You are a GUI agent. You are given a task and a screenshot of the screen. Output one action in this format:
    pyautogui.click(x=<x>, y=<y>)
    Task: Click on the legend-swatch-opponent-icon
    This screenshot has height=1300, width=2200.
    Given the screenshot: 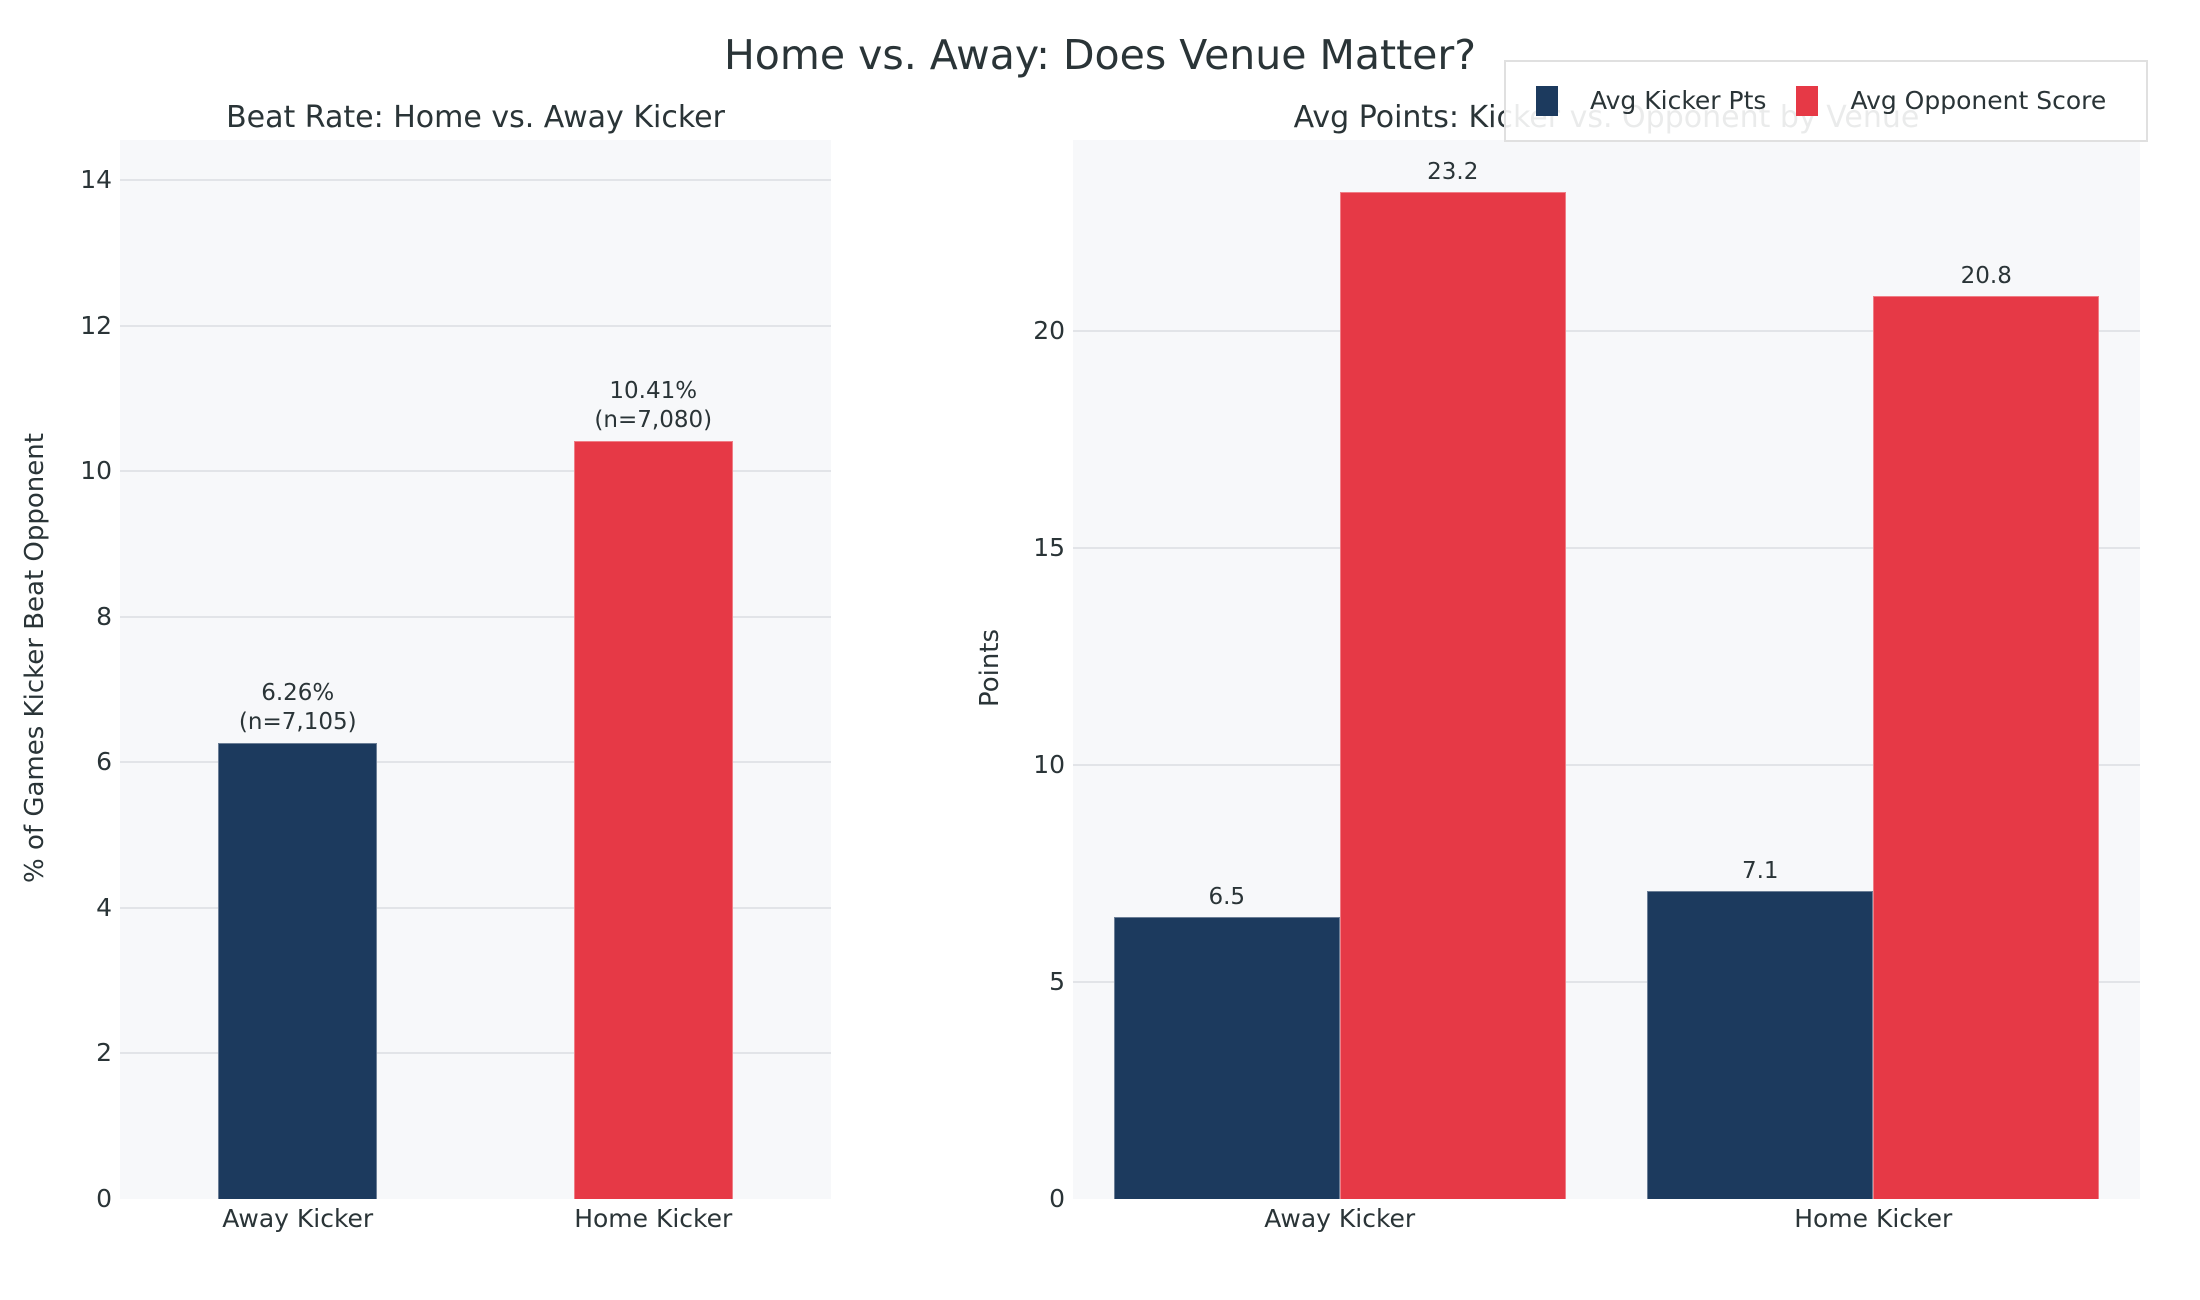 What is the action you would take?
    pyautogui.click(x=1807, y=101)
    